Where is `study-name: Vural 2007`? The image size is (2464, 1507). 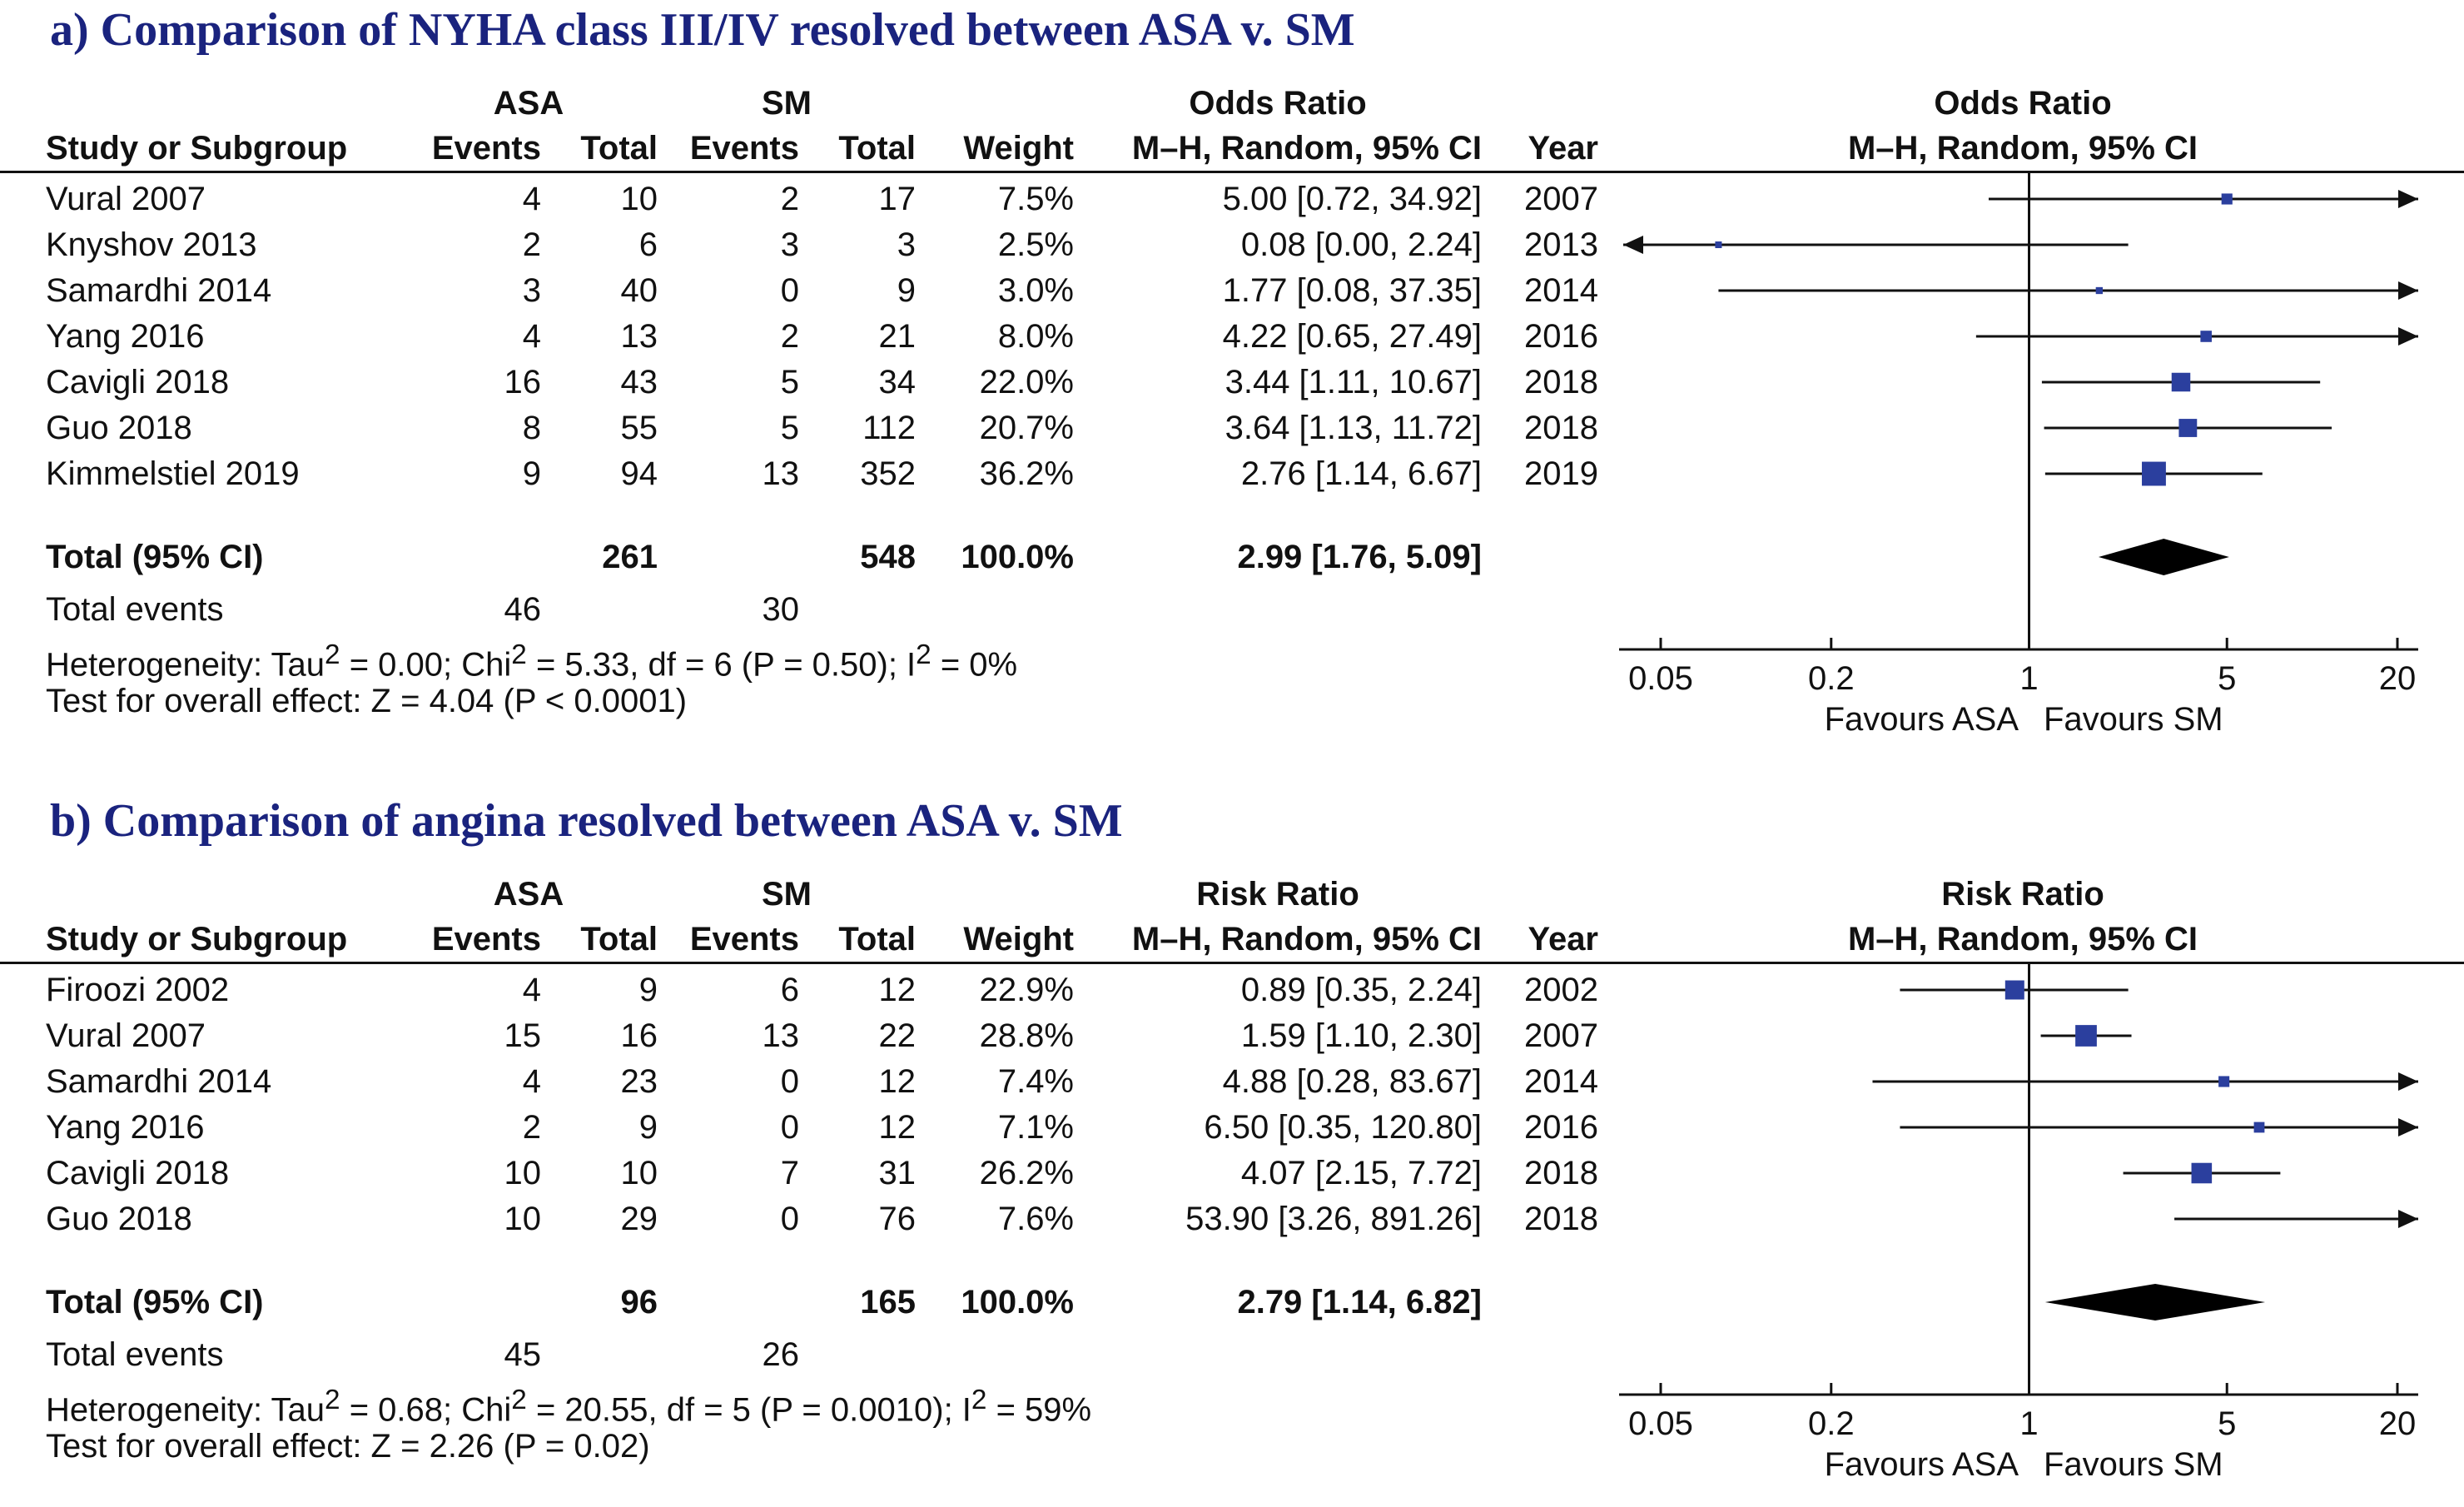
study-name: Vural 2007 is located at coordinates (126, 1035).